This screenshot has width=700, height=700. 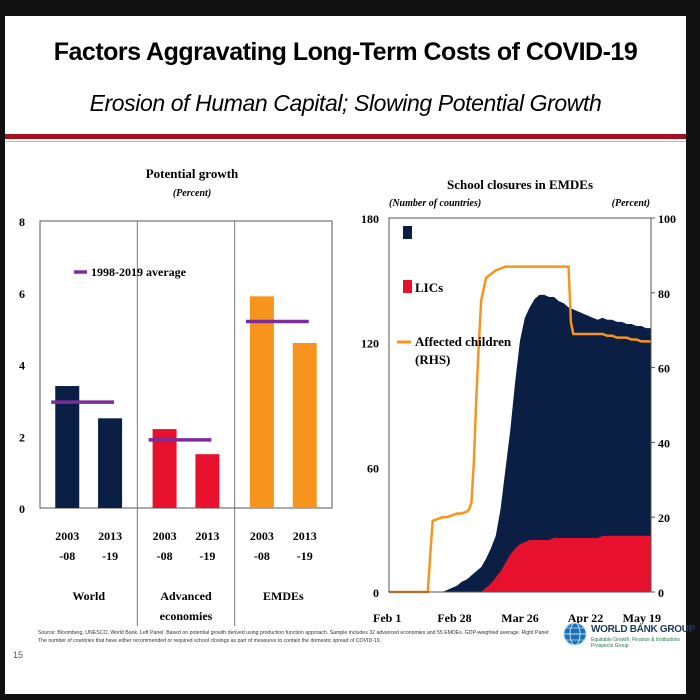 What do you see at coordinates (464, 350) in the screenshot?
I see `legend-affected-children-label: Affected children (RHS)` at bounding box center [464, 350].